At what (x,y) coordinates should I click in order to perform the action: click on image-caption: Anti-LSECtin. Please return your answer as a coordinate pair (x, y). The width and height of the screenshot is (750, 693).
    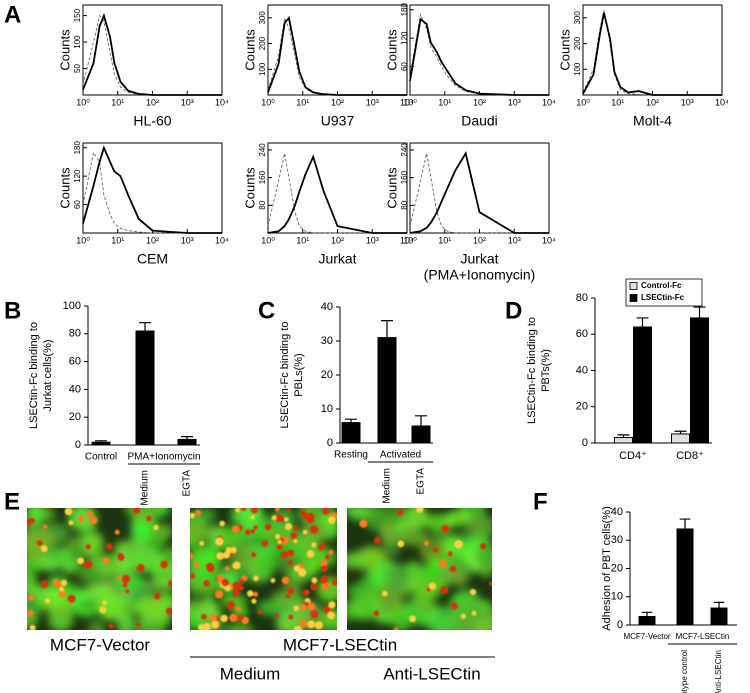
    Looking at the image, I should click on (431, 673).